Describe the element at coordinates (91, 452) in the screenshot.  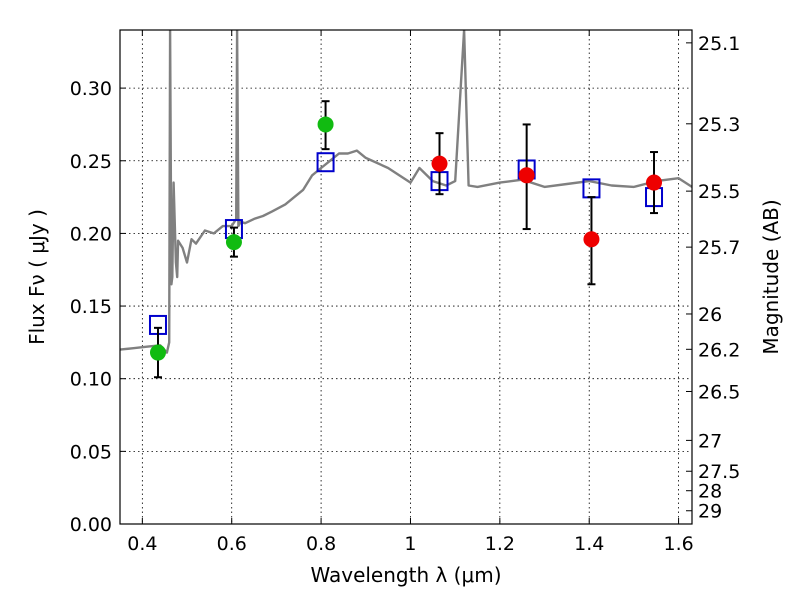
I see `y-tick-label: 0.05` at that location.